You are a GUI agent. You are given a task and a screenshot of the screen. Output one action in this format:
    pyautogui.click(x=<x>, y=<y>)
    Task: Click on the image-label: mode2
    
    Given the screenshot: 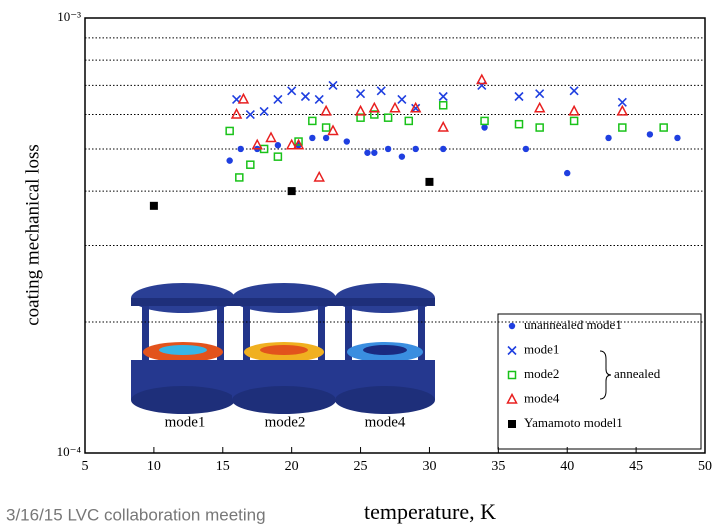 What is the action you would take?
    pyautogui.click(x=285, y=422)
    